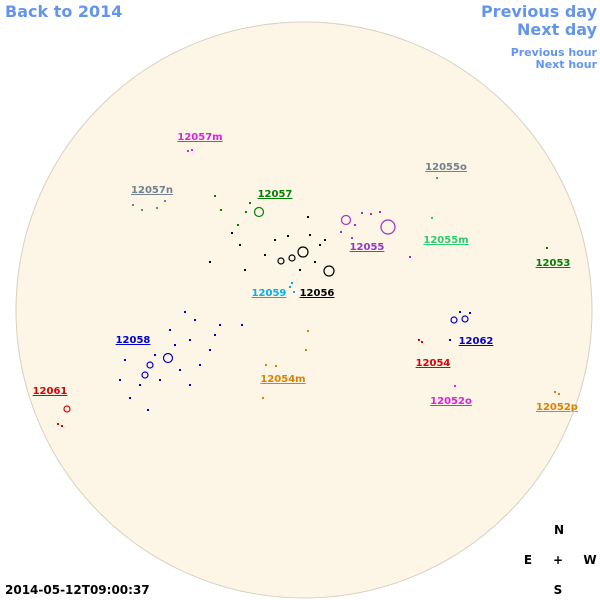 The width and height of the screenshot is (600, 600). I want to click on region-label: 12052p, so click(557, 407).